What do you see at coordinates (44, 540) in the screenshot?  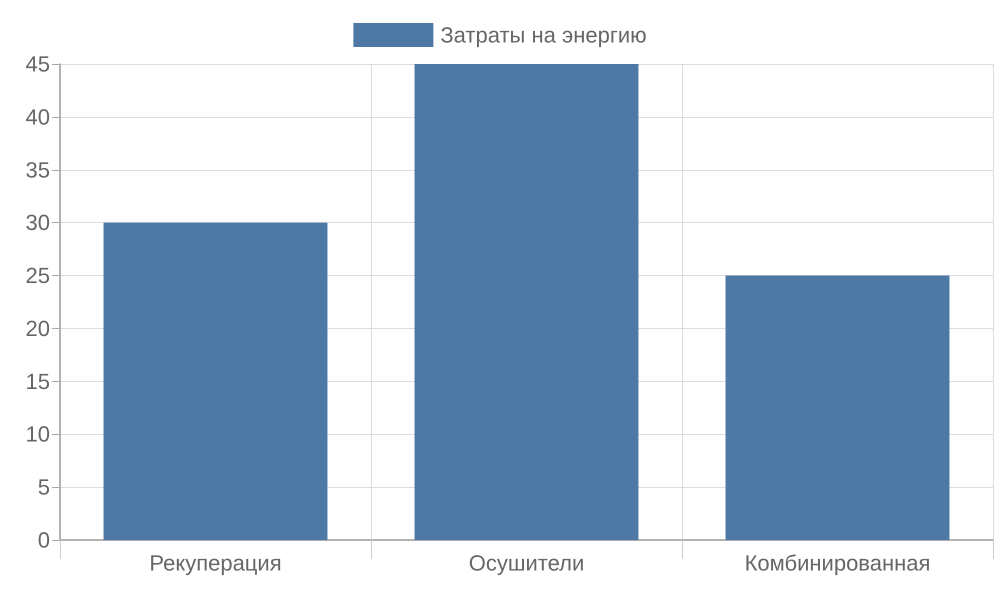 I see `y-tick-label: 0` at bounding box center [44, 540].